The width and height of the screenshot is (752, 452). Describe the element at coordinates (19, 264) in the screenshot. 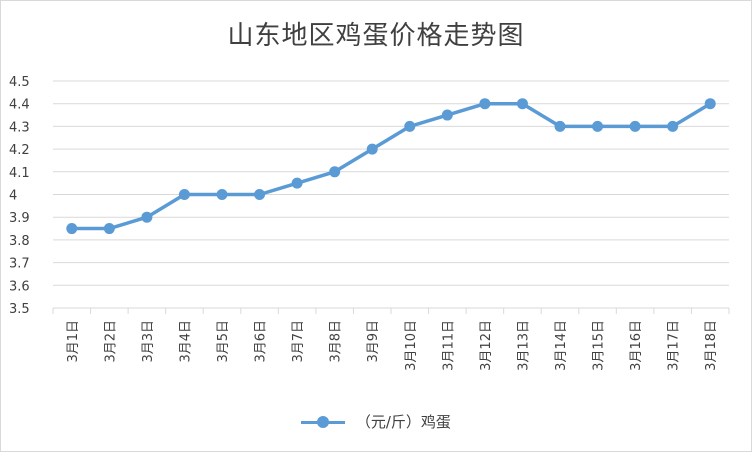

I see `y-tick-label: 3.7` at that location.